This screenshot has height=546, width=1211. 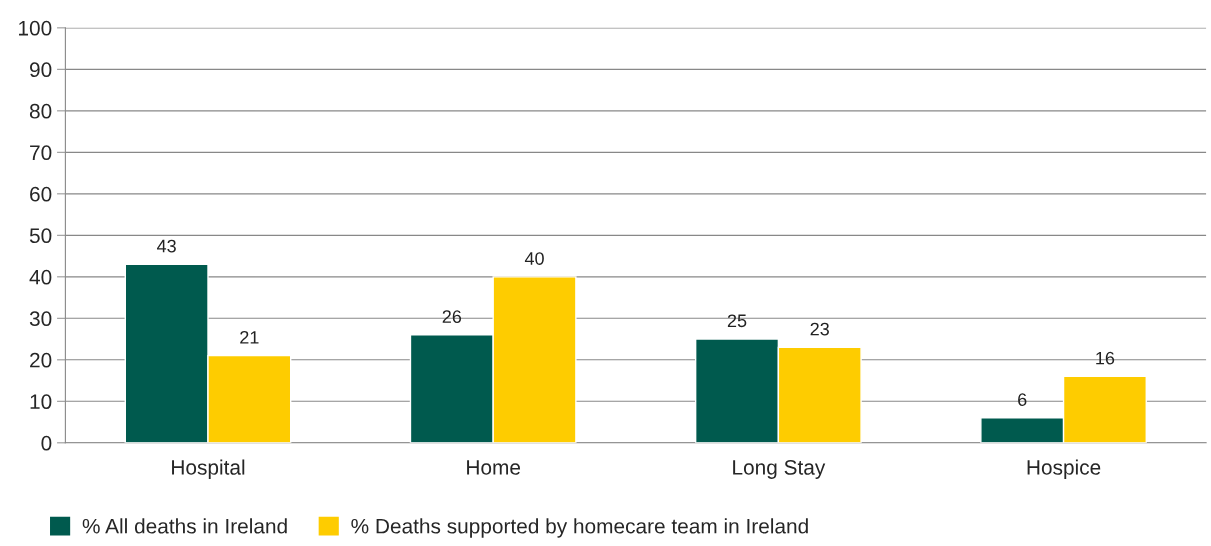 What do you see at coordinates (41, 153) in the screenshot?
I see `y-tick-label: 70` at bounding box center [41, 153].